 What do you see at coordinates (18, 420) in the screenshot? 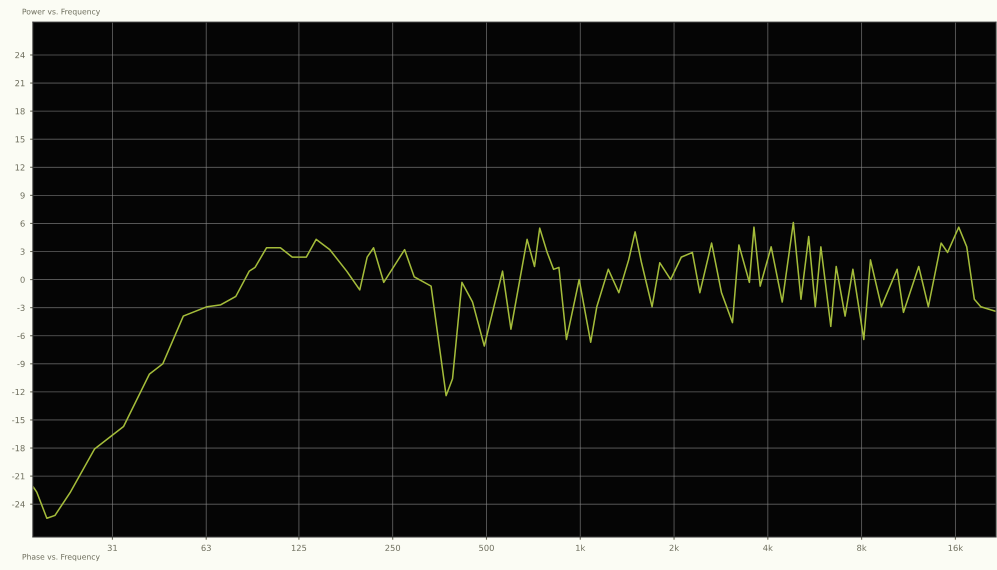
I see `y-tick-label: -15` at bounding box center [18, 420].